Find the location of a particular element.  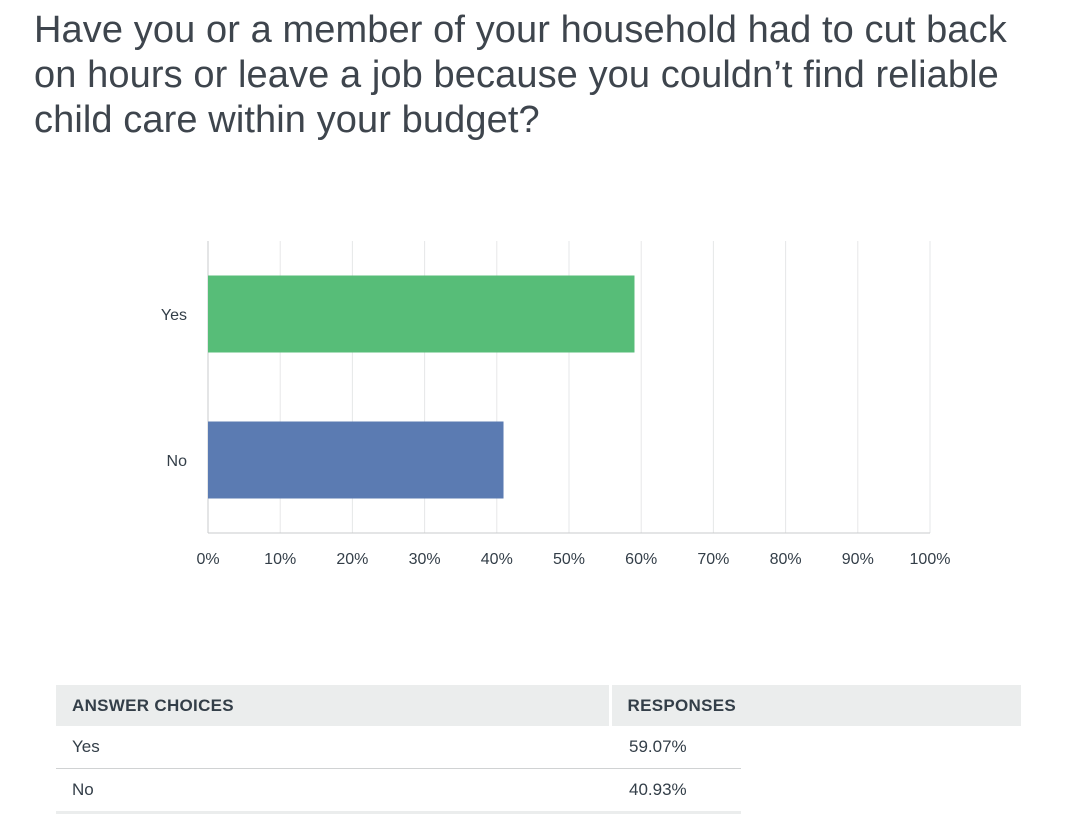

x-tick-label: 90% is located at coordinates (858, 559).